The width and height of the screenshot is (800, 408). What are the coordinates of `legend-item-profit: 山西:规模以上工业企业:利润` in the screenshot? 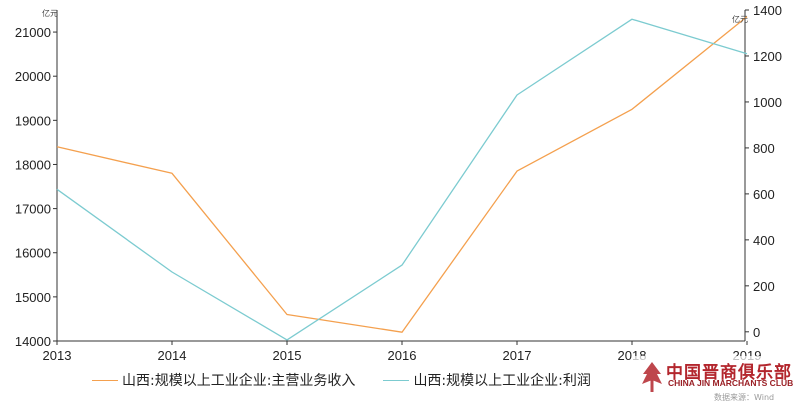 It's located at (487, 380).